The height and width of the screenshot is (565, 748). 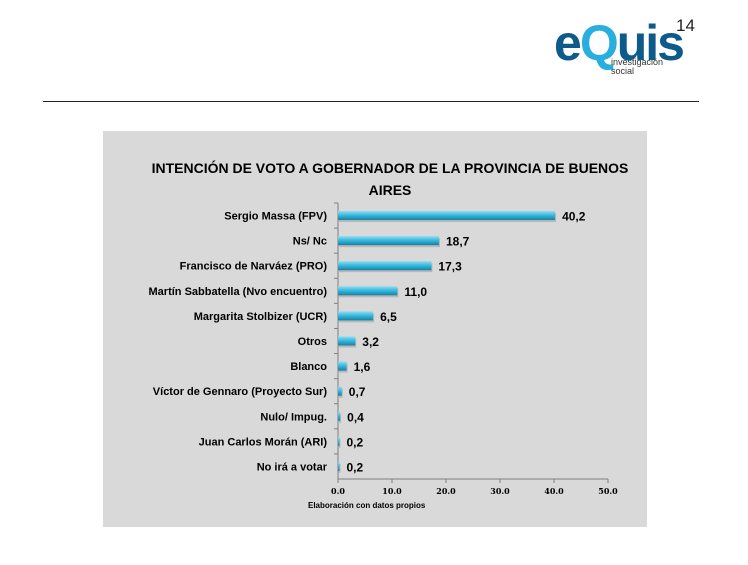 What do you see at coordinates (357, 392) in the screenshot?
I see `value-label: 0,7` at bounding box center [357, 392].